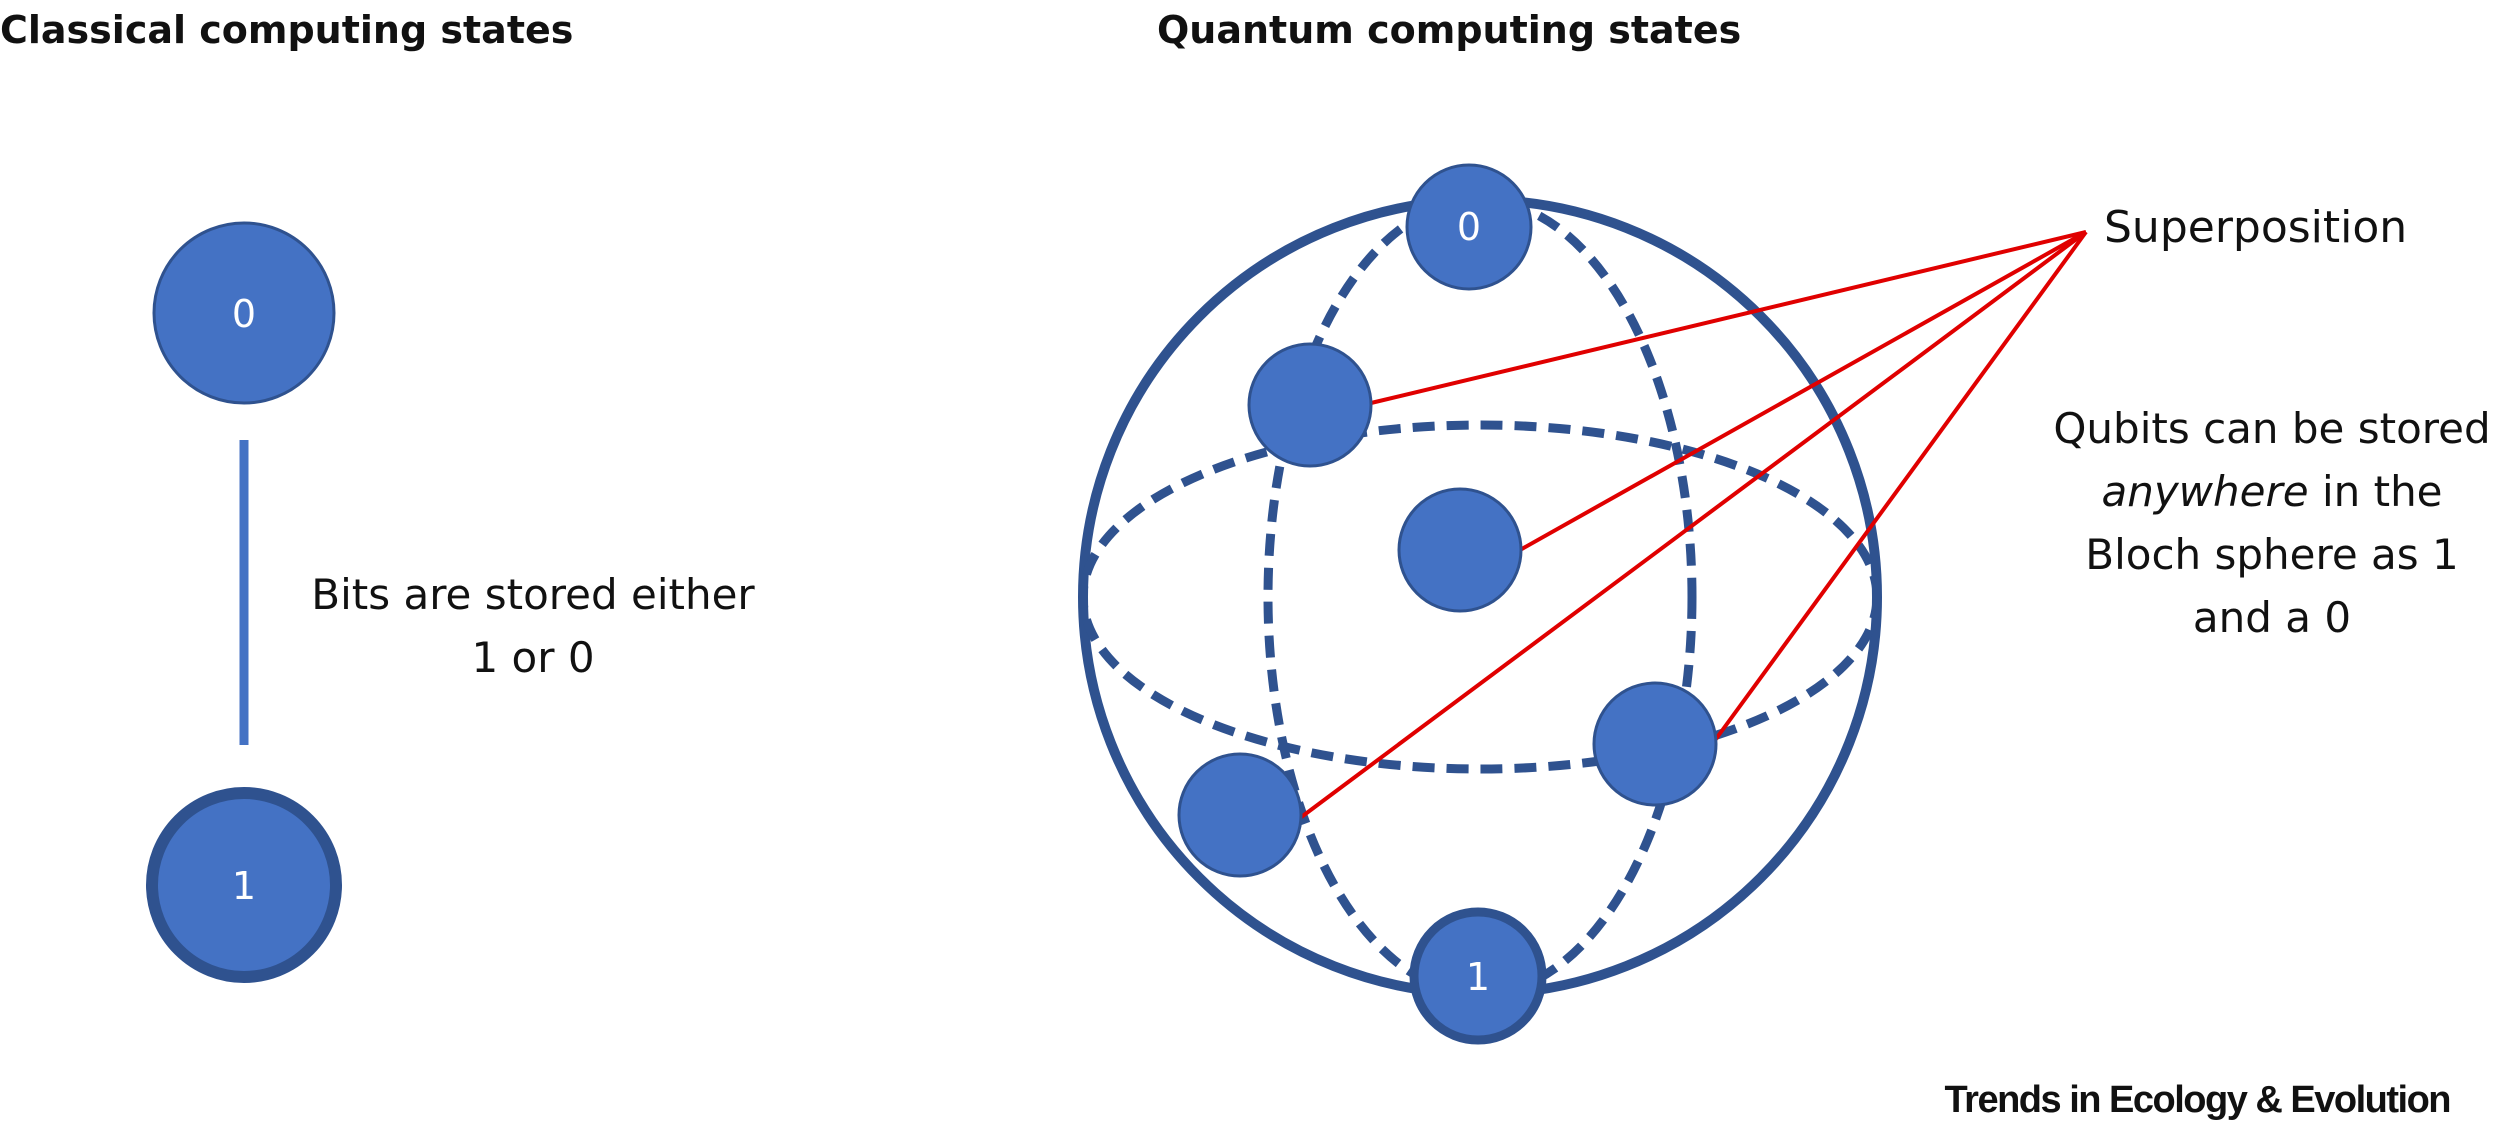 The width and height of the screenshot is (2500, 1132). I want to click on bit-0-circle, so click(244, 313).